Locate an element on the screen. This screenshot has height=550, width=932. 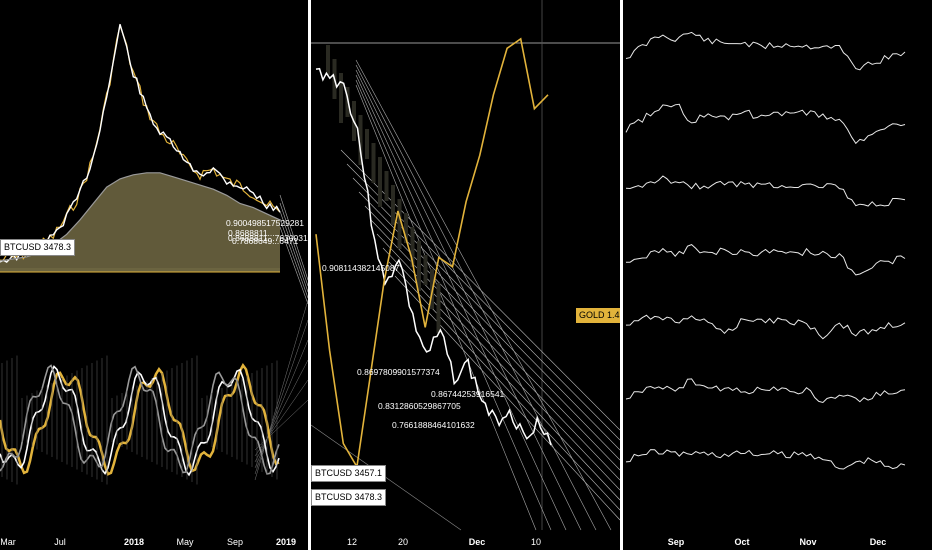
fib-label: 0.7868649...6471 is located at coordinates (265, 241).